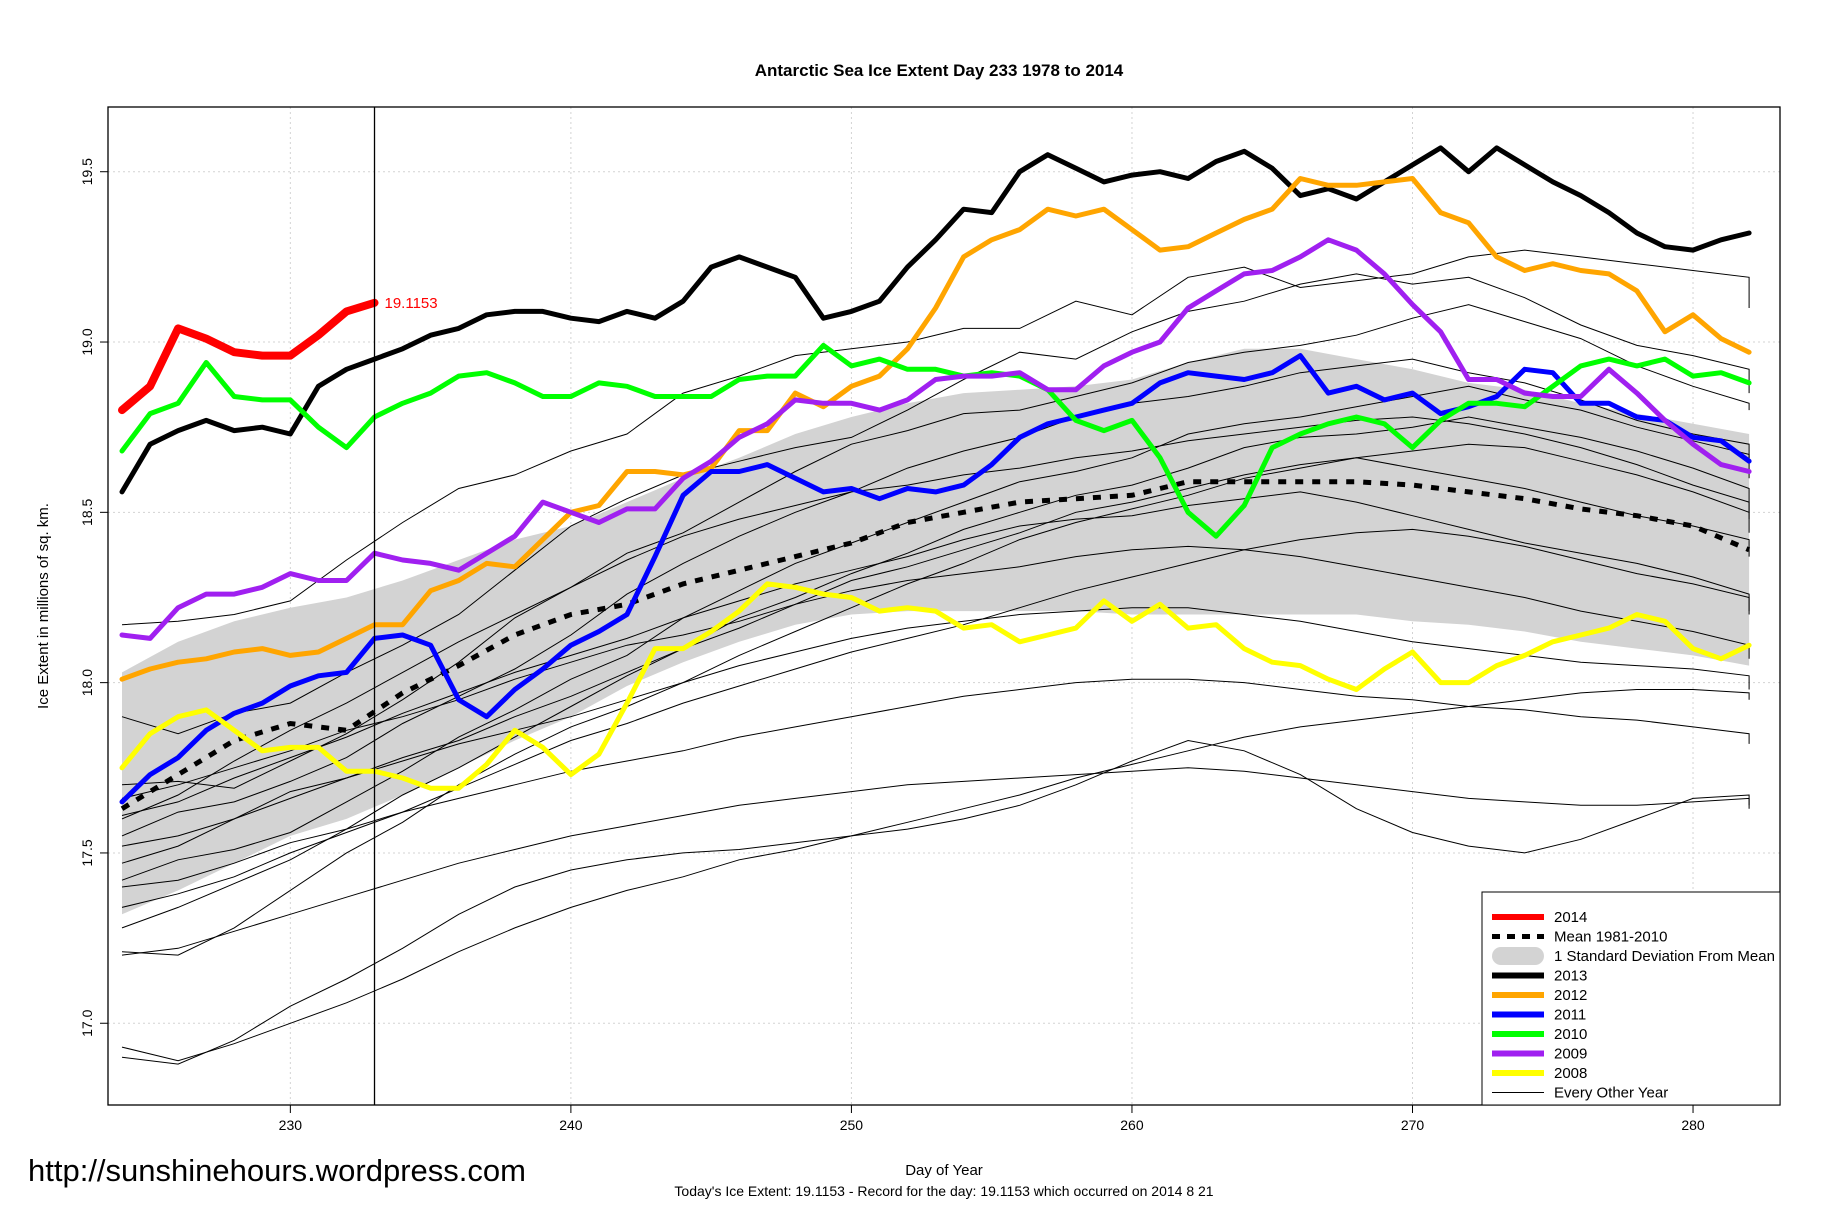 This screenshot has height=1223, width=1836. I want to click on x-tick-label: 260, so click(1132, 1125).